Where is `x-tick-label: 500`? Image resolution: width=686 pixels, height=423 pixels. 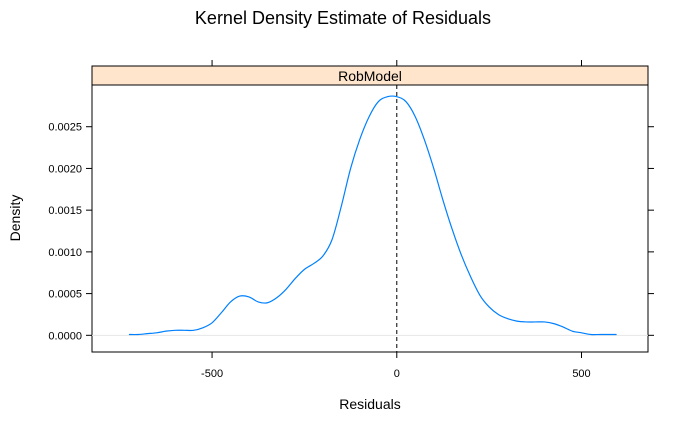 x-tick-label: 500 is located at coordinates (581, 374).